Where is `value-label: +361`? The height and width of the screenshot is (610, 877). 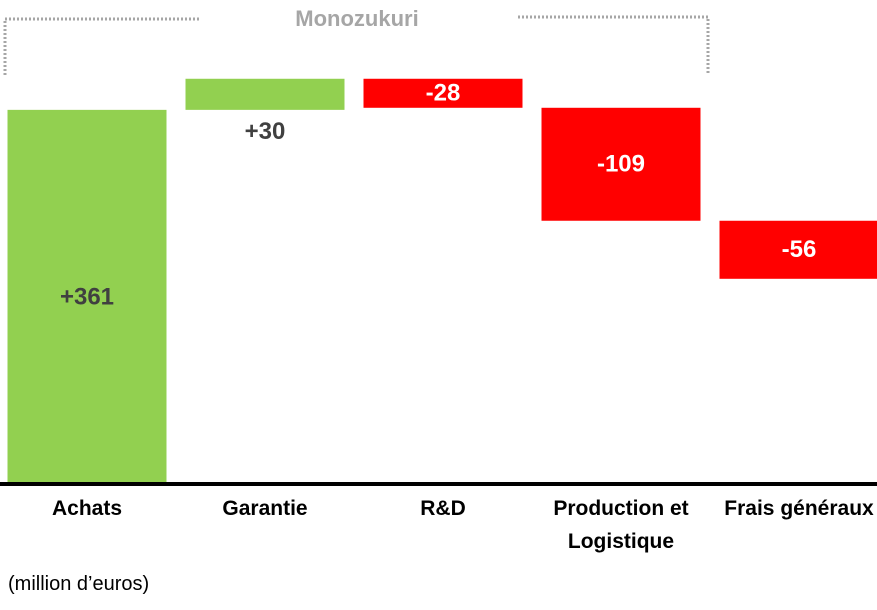
value-label: +361 is located at coordinates (87, 296).